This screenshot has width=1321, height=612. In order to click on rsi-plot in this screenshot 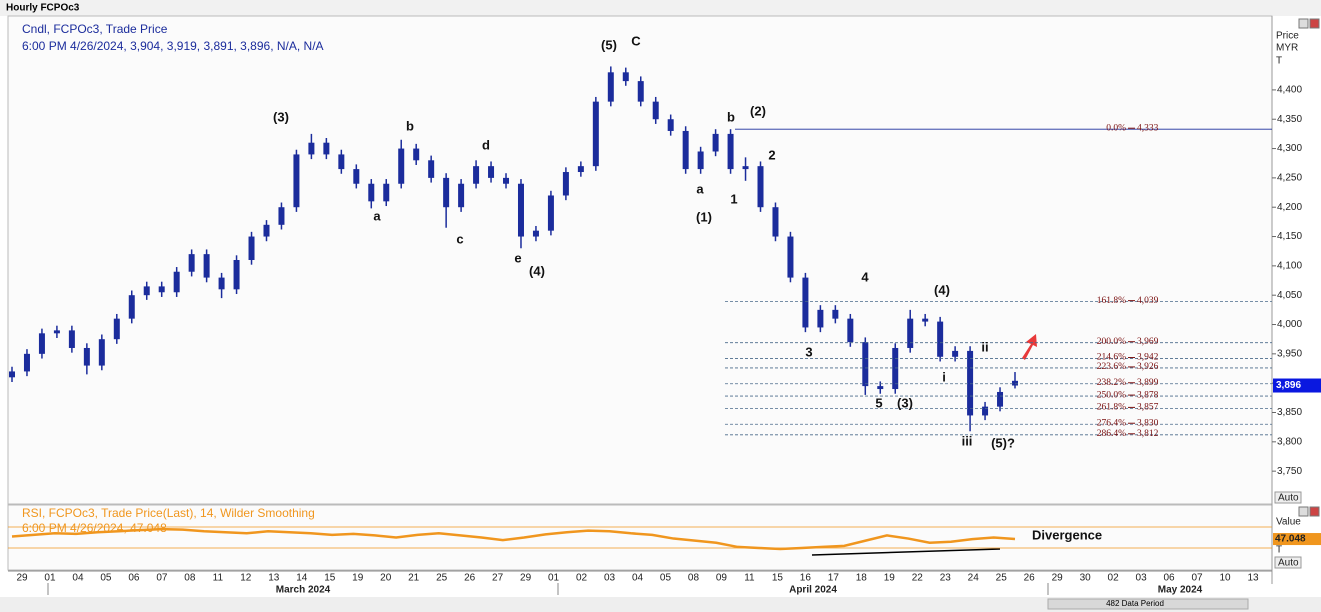, I will do `click(640, 537)`.